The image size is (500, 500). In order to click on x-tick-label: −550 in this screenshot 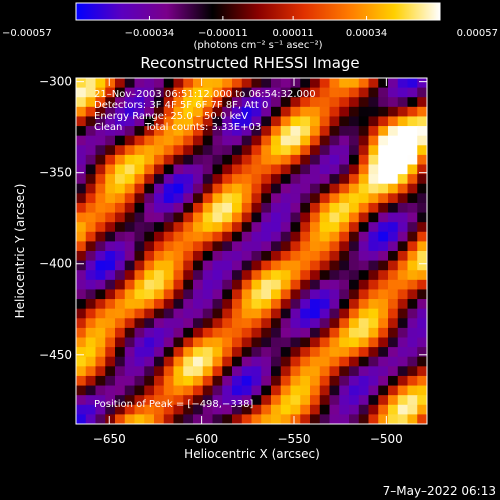, I will do `click(294, 439)`.